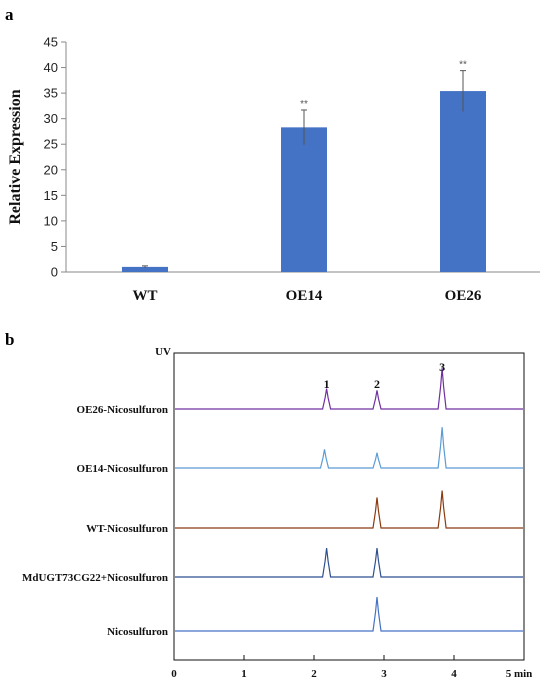  Describe the element at coordinates (54, 246) in the screenshot. I see `y-tick-label: 5` at that location.